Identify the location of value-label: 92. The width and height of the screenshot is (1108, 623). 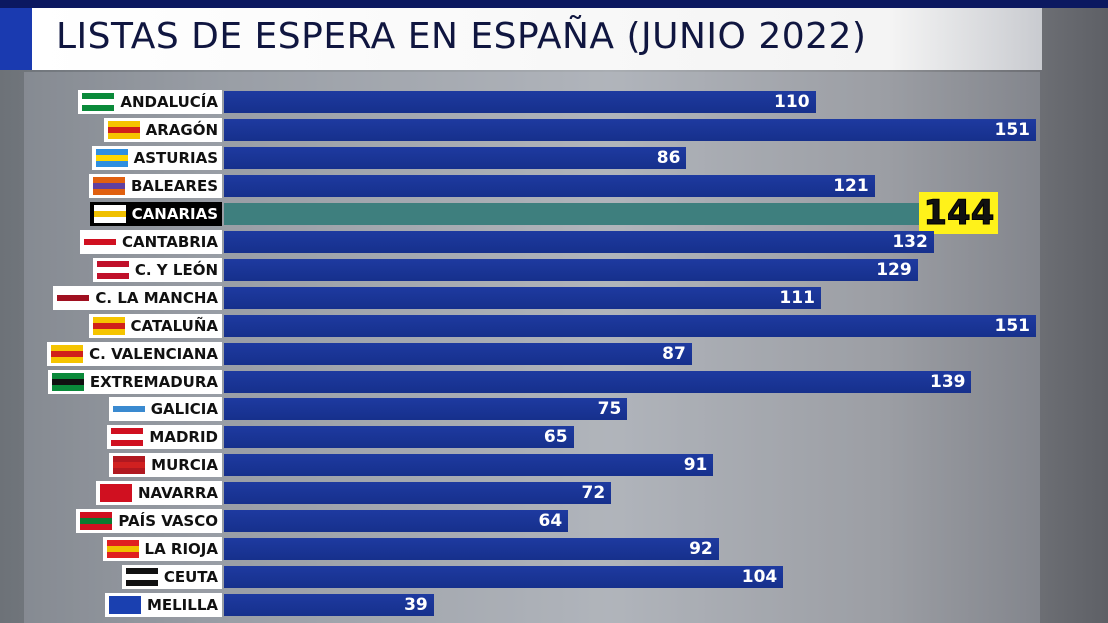
(701, 549).